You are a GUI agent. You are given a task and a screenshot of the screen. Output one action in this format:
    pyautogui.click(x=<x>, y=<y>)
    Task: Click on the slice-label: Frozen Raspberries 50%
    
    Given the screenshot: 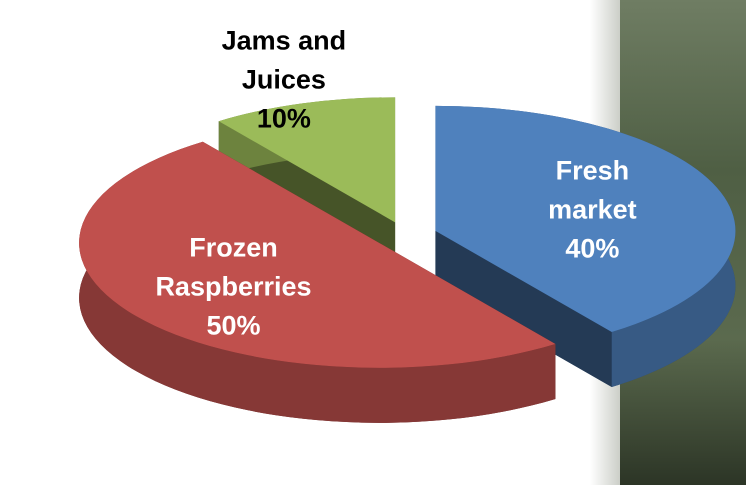 What is the action you would take?
    pyautogui.click(x=233, y=286)
    